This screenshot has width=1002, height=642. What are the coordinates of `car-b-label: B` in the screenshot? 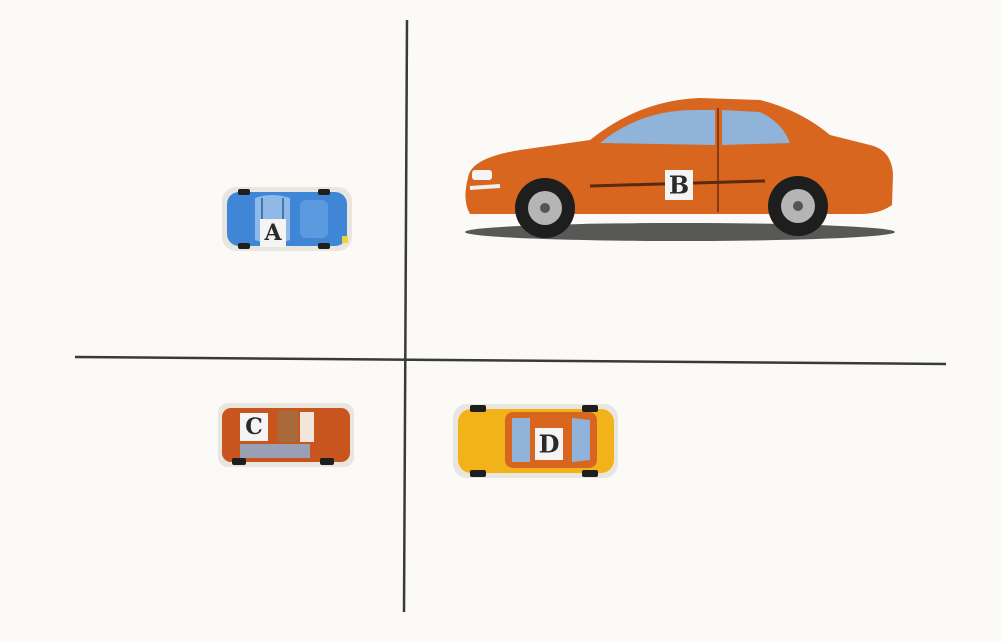 It's located at (679, 185).